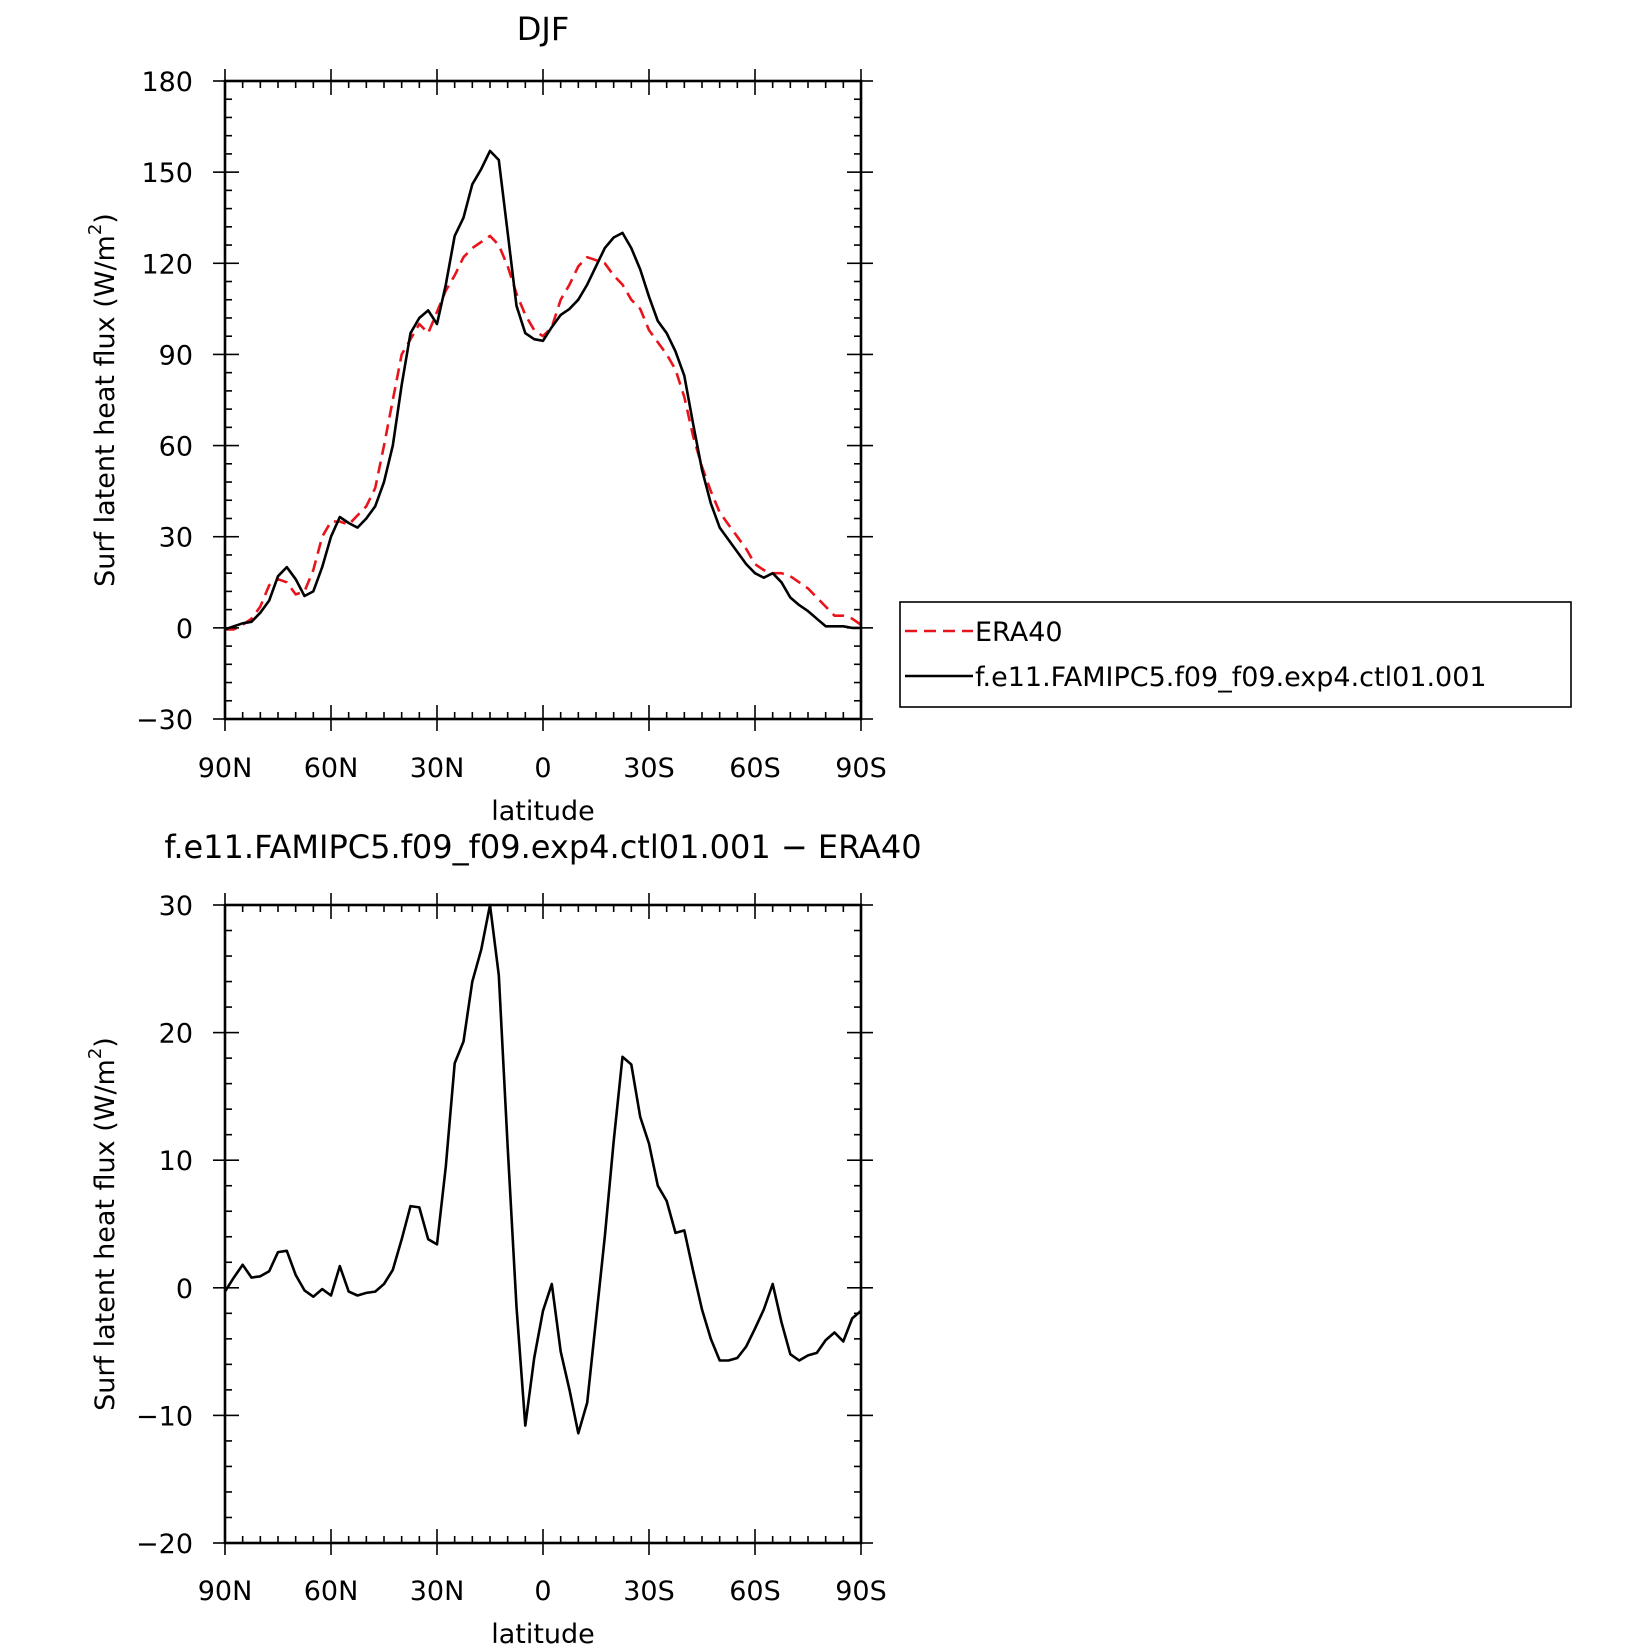 The image size is (1649, 1652). I want to click on legend-box, so click(1235, 654).